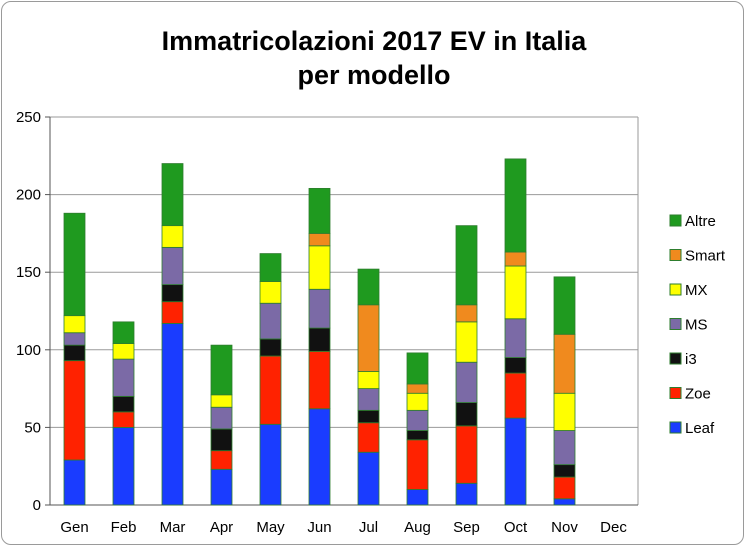 The width and height of the screenshot is (747, 548). I want to click on bar-segment-leaf-jul, so click(368, 478).